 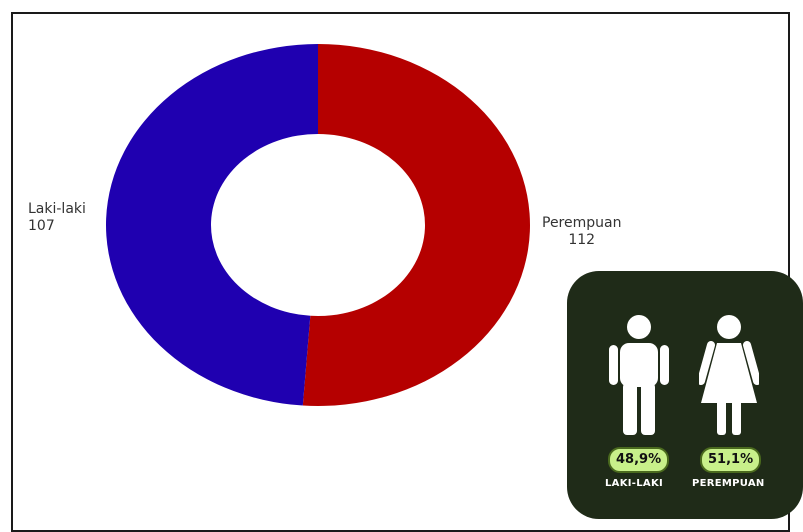 I want to click on slice-label-laki-laki: Laki-laki 107, so click(x=57, y=218).